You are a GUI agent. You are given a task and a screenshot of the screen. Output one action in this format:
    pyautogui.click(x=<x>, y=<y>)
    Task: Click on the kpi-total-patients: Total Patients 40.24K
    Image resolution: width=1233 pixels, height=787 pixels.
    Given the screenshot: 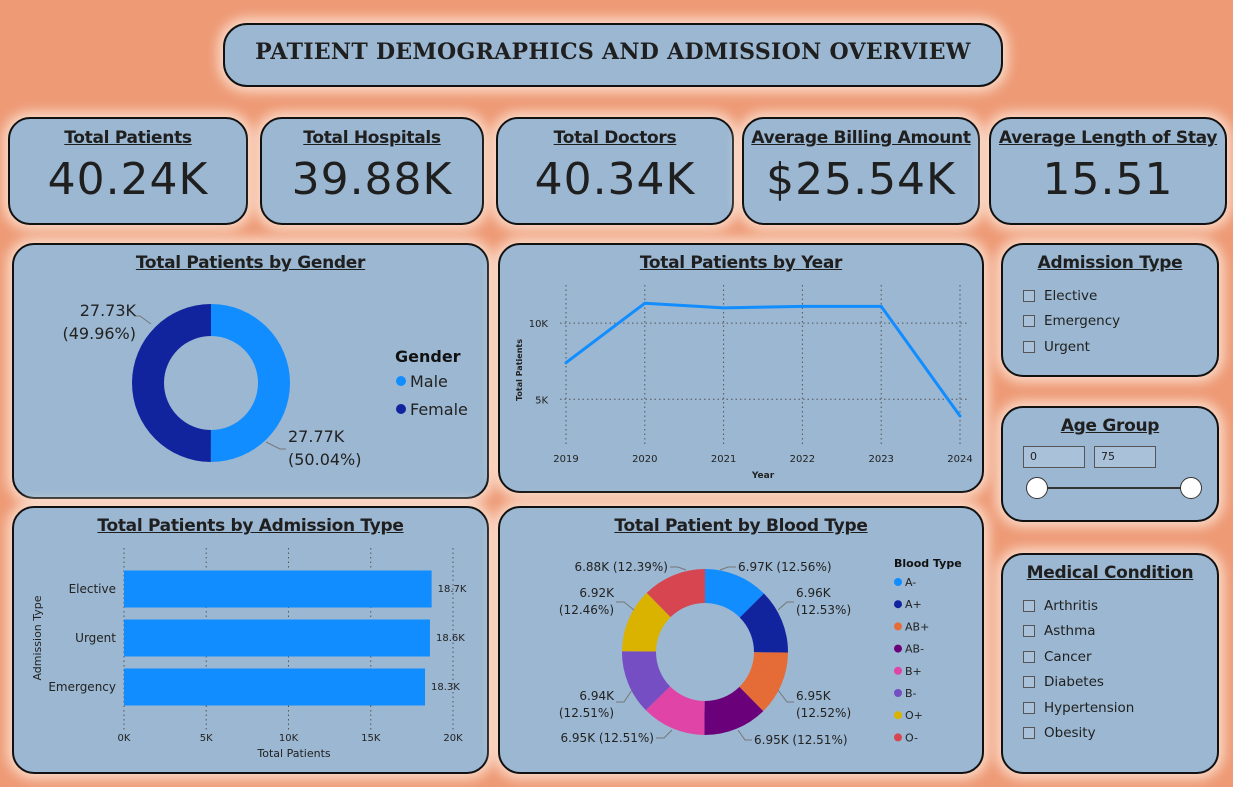 What is the action you would take?
    pyautogui.click(x=128, y=171)
    